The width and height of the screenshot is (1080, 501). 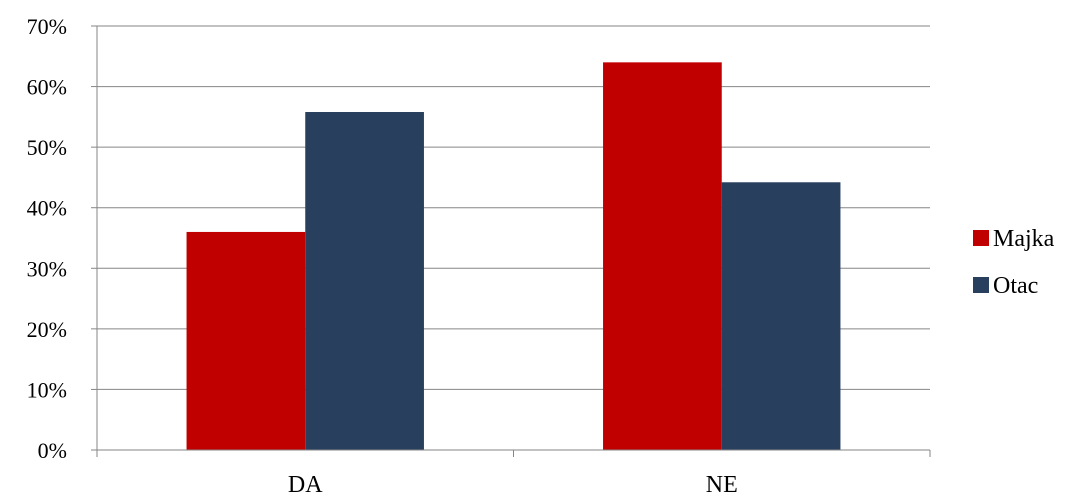 I want to click on y-tick-label: 40%, so click(x=47, y=208).